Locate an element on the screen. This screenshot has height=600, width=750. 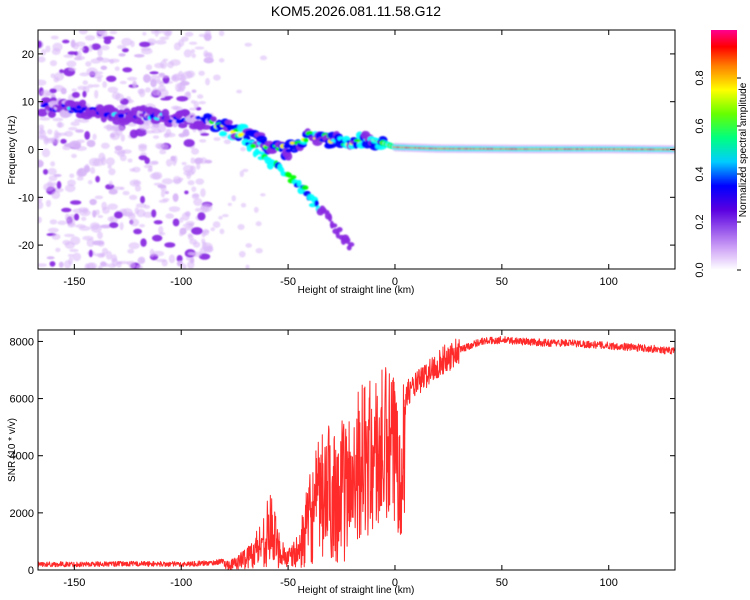
snr-x-axis-label: Height of straight line (km) is located at coordinates (356, 590).